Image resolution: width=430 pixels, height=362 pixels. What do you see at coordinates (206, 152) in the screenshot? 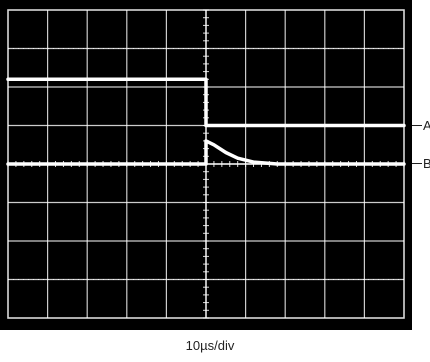
I see `trace-line-b` at bounding box center [206, 152].